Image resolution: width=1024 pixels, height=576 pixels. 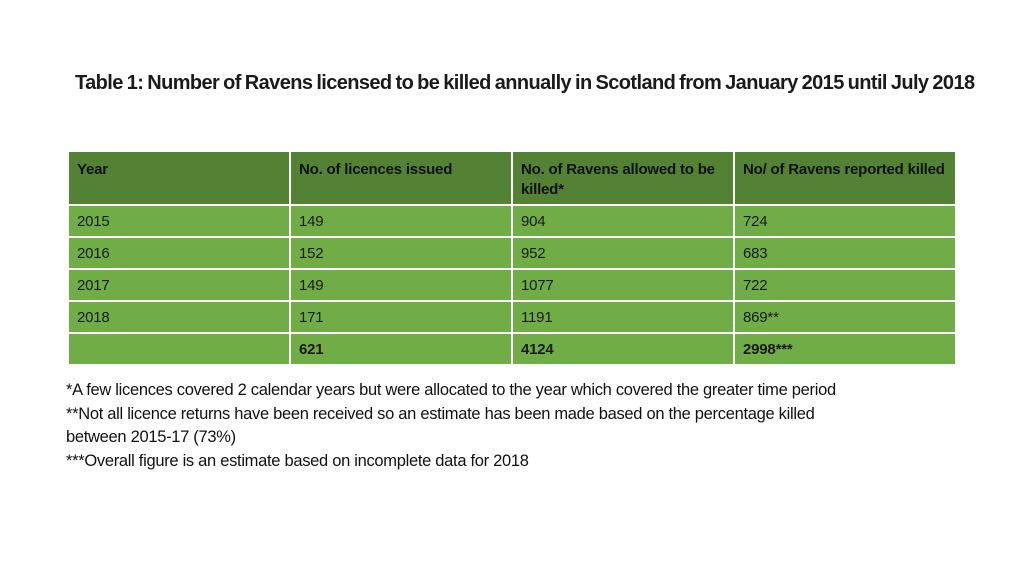 I want to click on table-row-2015: 2015 149 904 724, so click(x=512, y=221).